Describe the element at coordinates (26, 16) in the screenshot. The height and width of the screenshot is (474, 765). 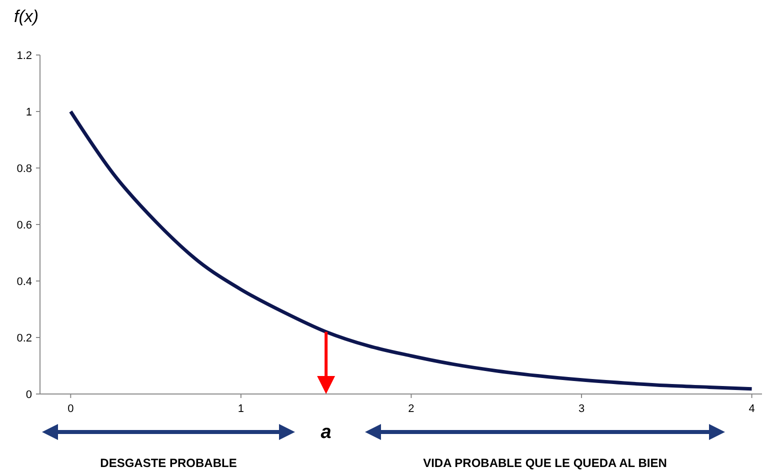
I see `y-axis-title: f(x)` at that location.